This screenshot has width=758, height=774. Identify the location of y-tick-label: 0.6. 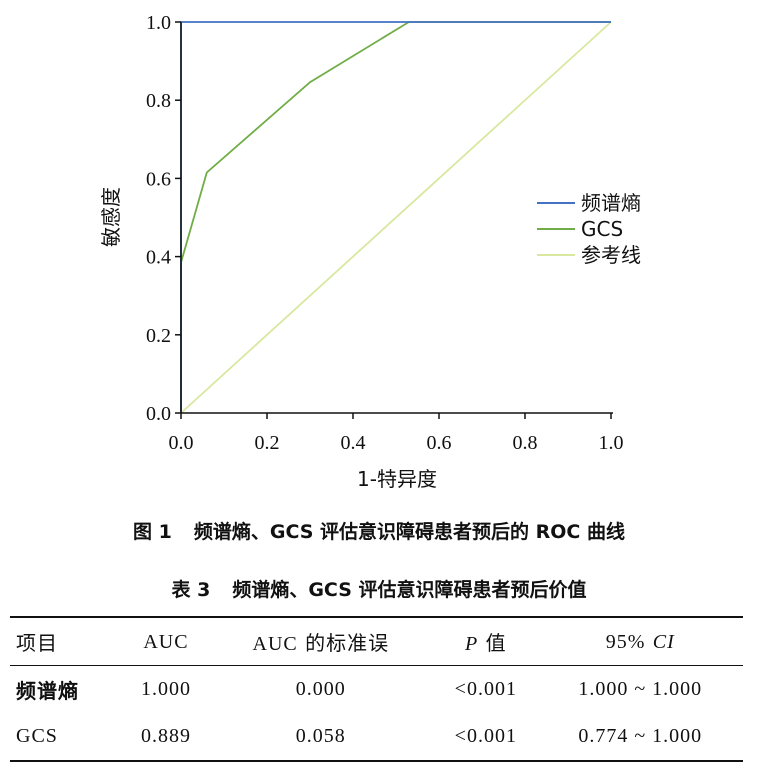
(158, 179).